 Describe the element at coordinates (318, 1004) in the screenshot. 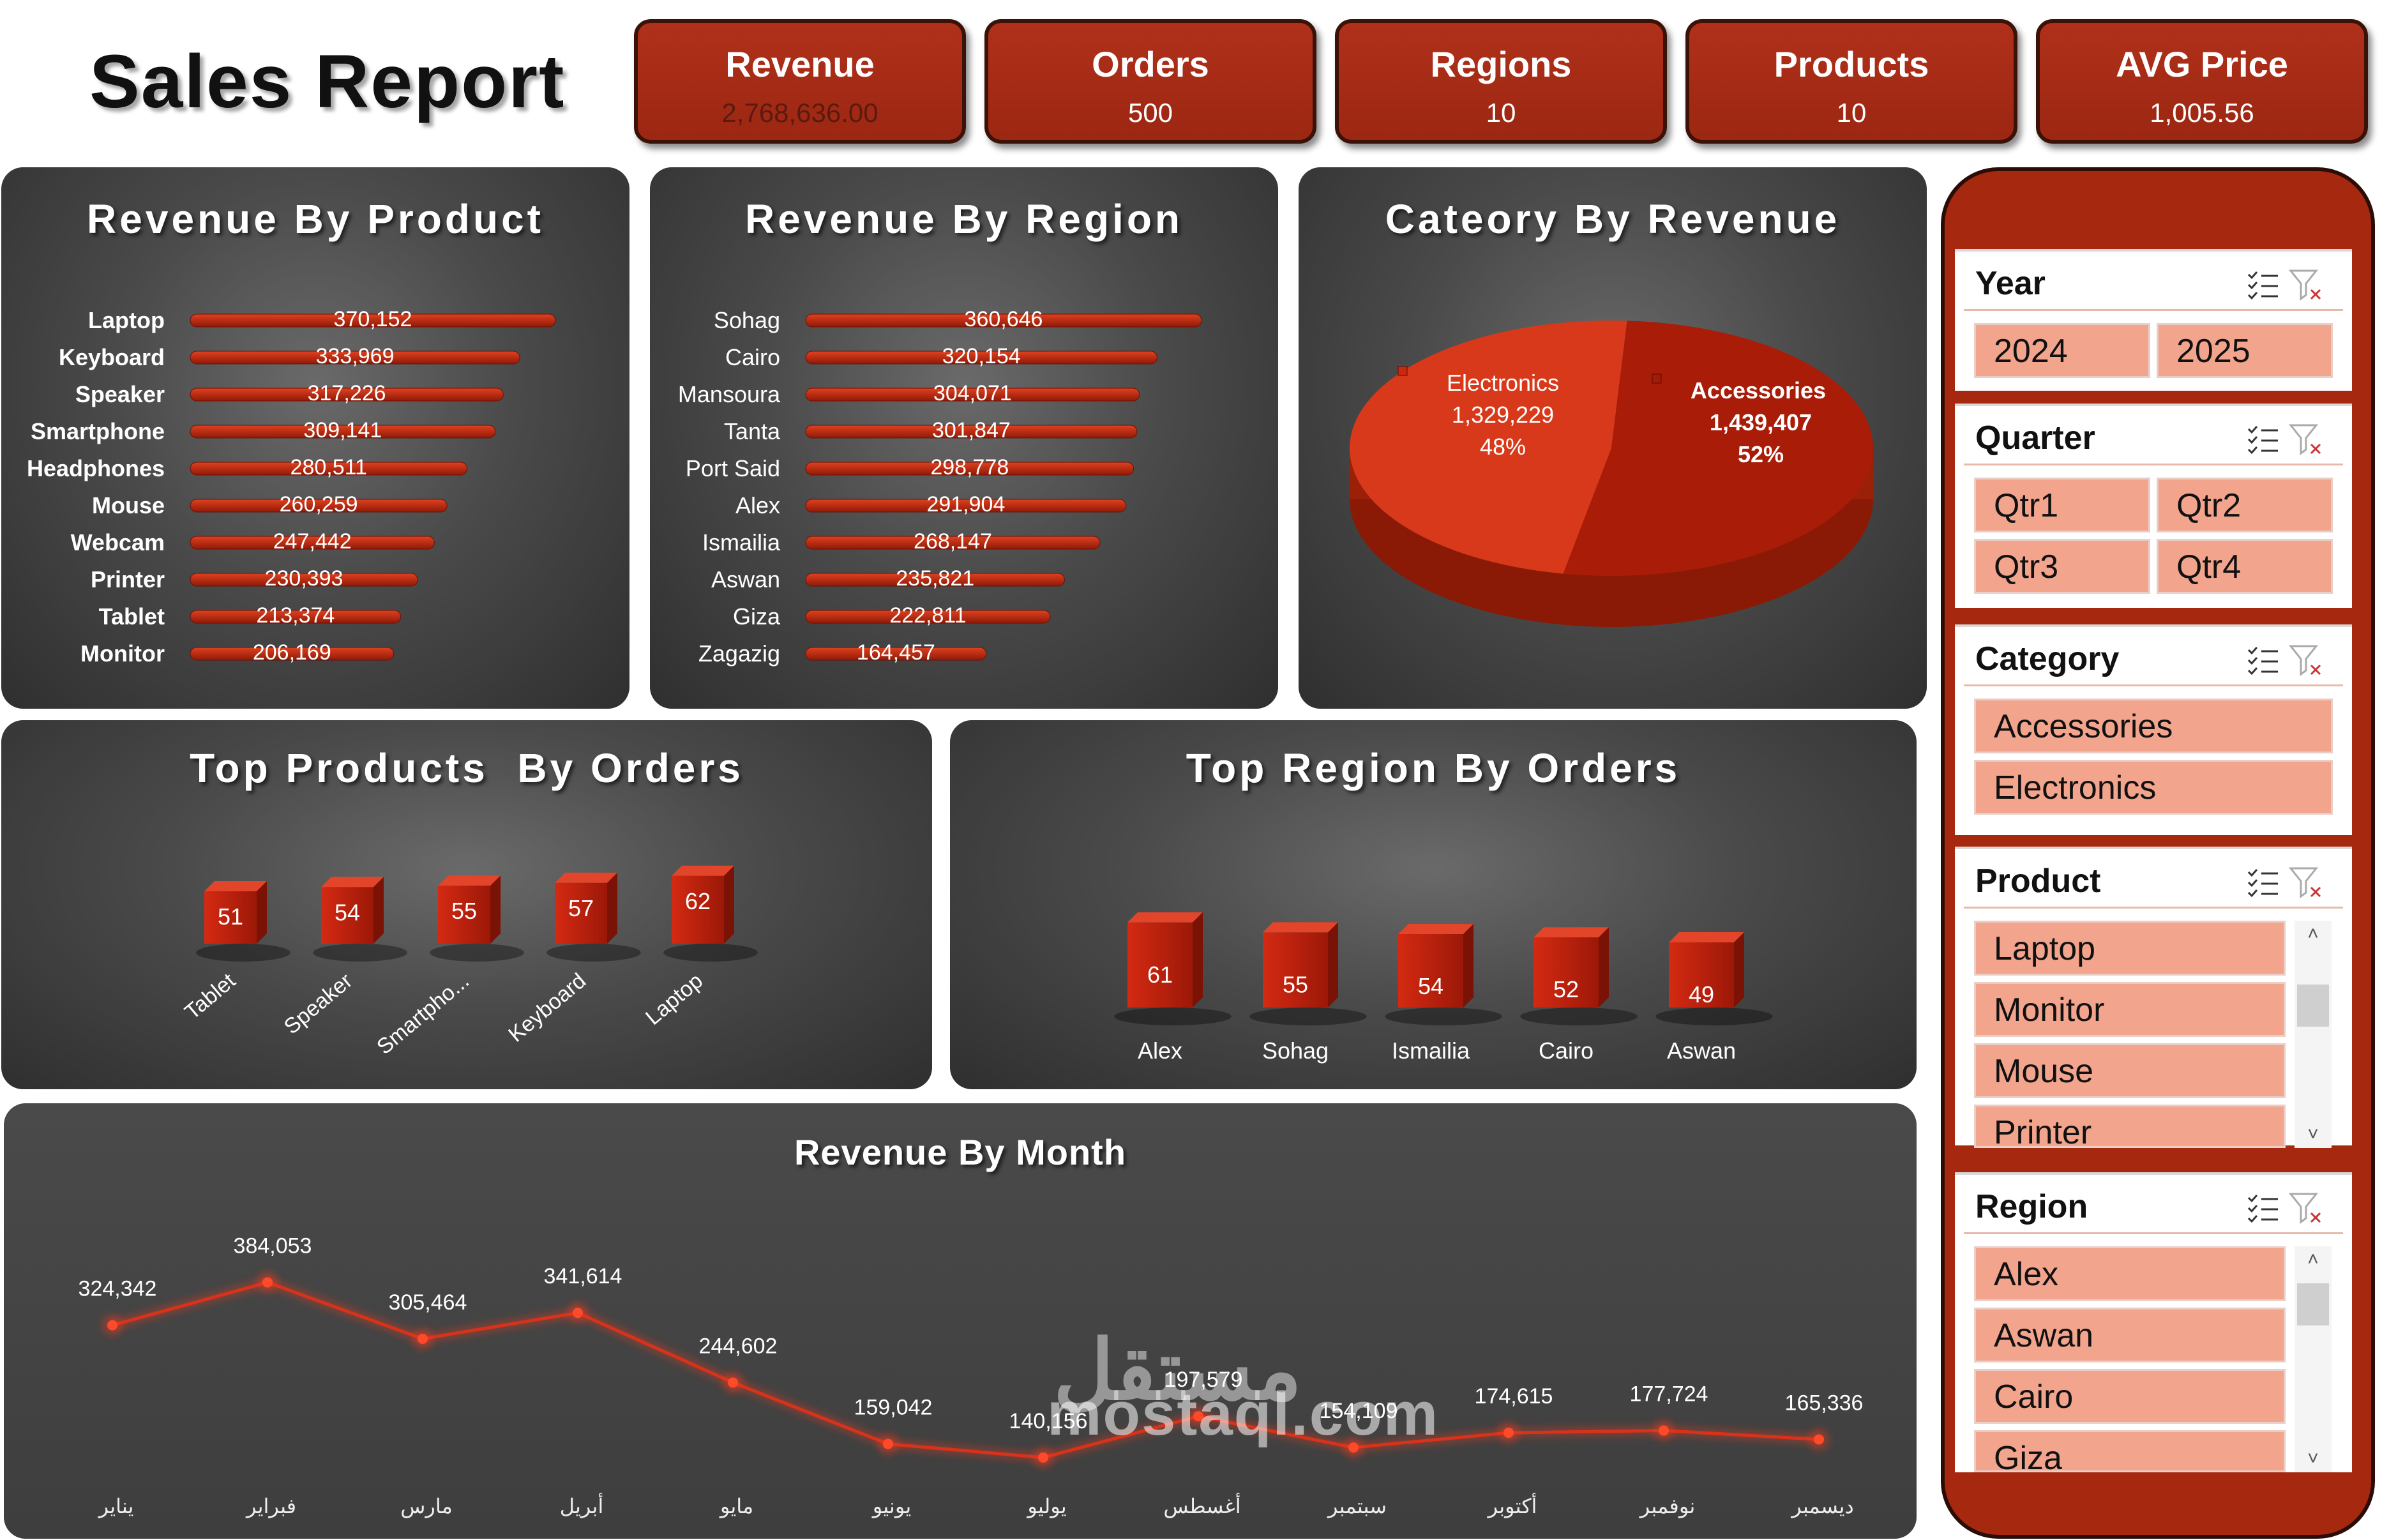

I see `category-label: Speaker` at that location.